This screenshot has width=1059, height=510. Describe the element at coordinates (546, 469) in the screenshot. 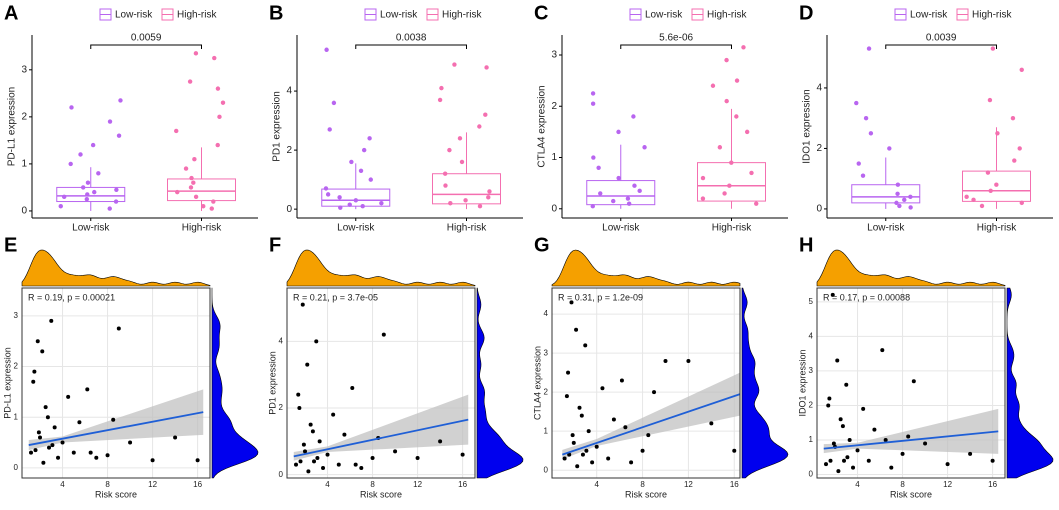

I see `y-tick-label: 0` at that location.